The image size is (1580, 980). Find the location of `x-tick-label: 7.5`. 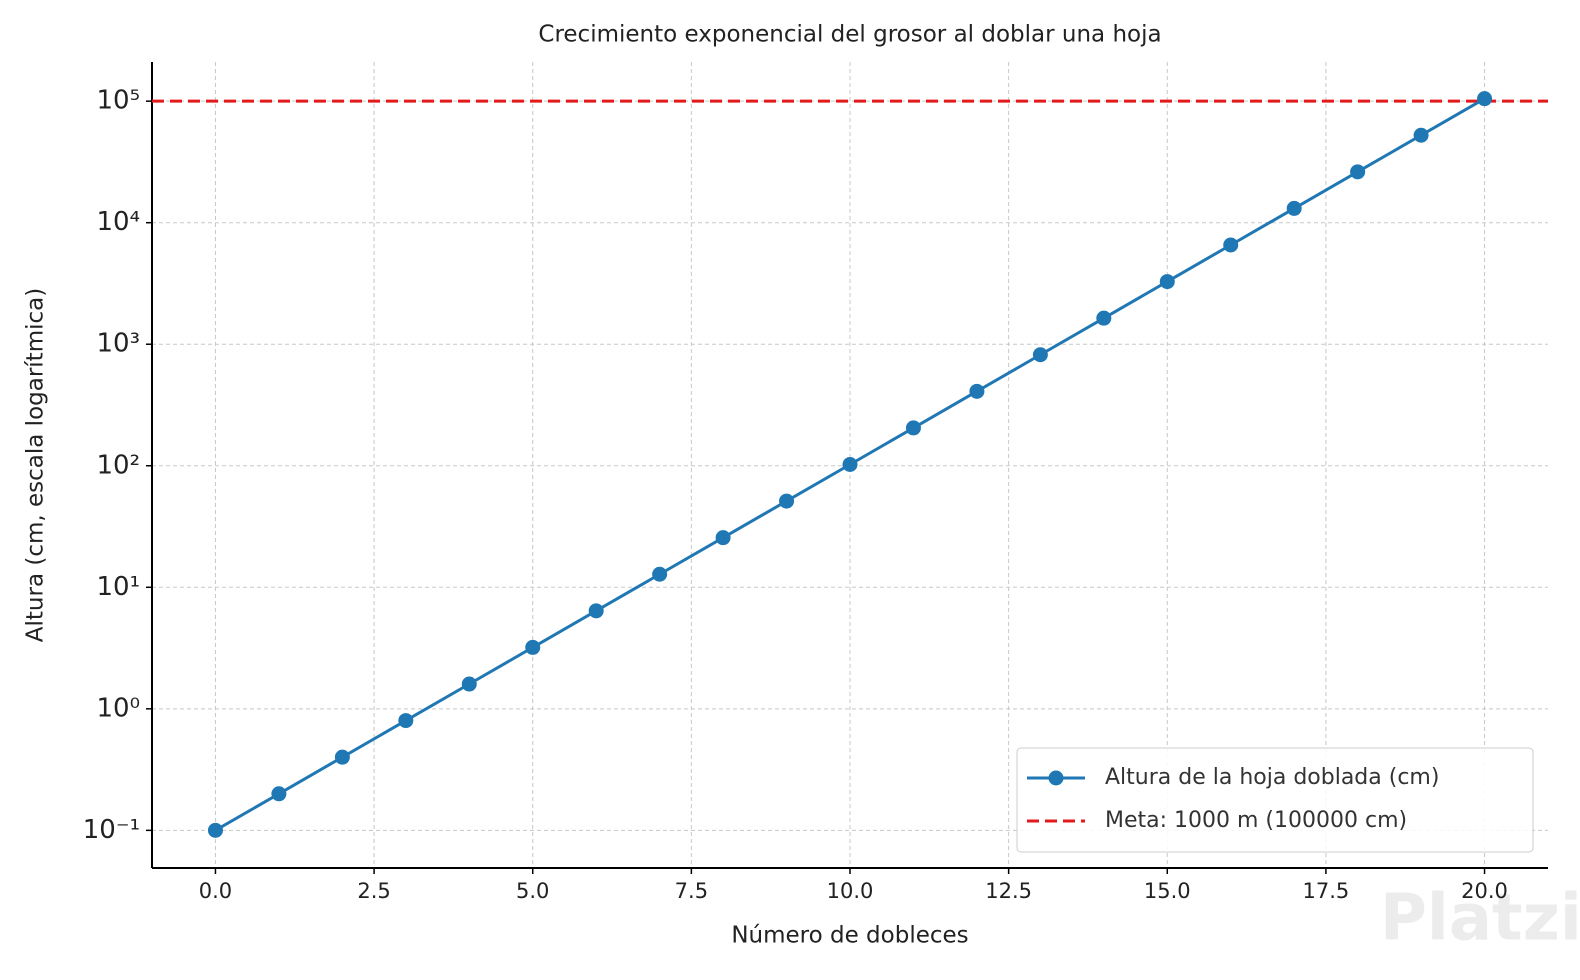

x-tick-label: 7.5 is located at coordinates (691, 891).